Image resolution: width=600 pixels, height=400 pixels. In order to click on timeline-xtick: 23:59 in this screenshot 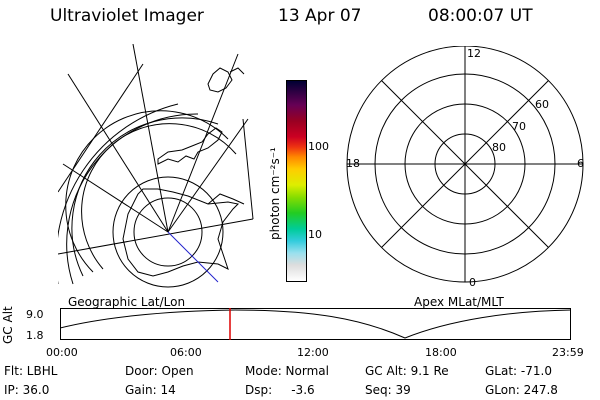, I will do `click(568, 352)`.